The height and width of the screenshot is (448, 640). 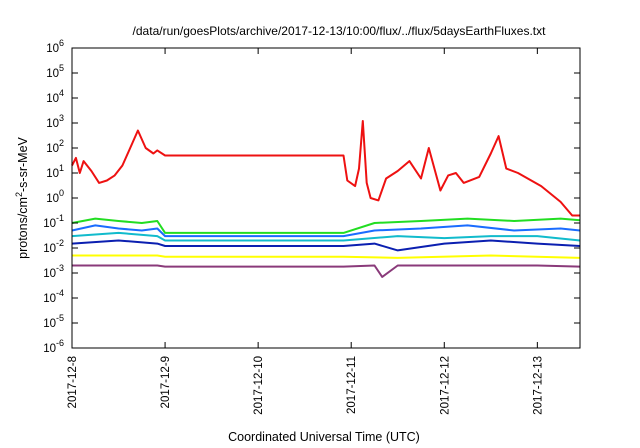 What do you see at coordinates (23, 228) in the screenshot?
I see `y-axis-title-part1: protons/cm` at bounding box center [23, 228].